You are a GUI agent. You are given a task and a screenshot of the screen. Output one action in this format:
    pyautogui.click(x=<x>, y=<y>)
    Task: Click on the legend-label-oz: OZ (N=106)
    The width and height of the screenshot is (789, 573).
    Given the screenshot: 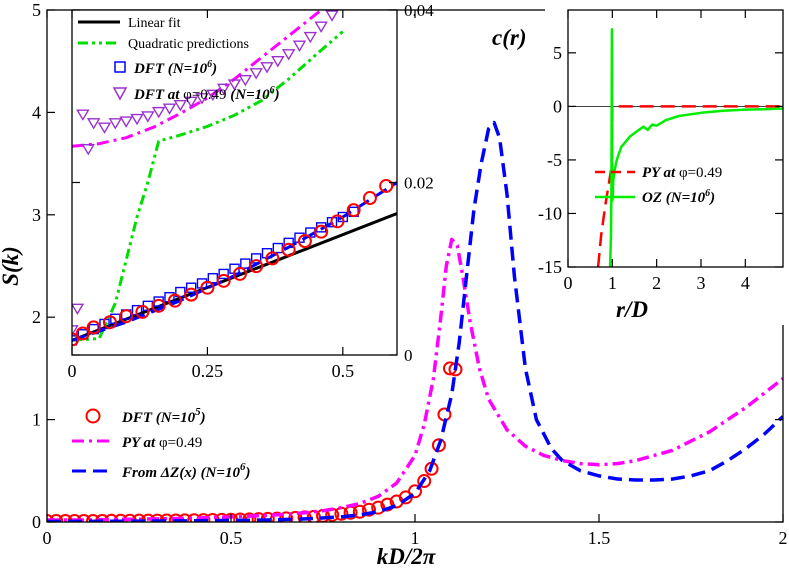 What is the action you would take?
    pyautogui.click(x=678, y=197)
    